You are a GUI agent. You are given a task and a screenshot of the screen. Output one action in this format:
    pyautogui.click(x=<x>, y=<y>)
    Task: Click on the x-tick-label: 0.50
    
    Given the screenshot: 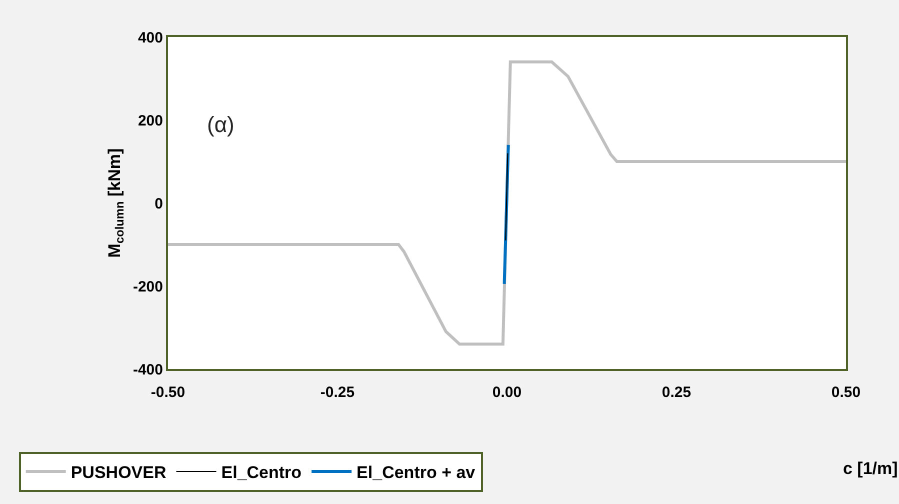 What is the action you would take?
    pyautogui.click(x=846, y=392)
    